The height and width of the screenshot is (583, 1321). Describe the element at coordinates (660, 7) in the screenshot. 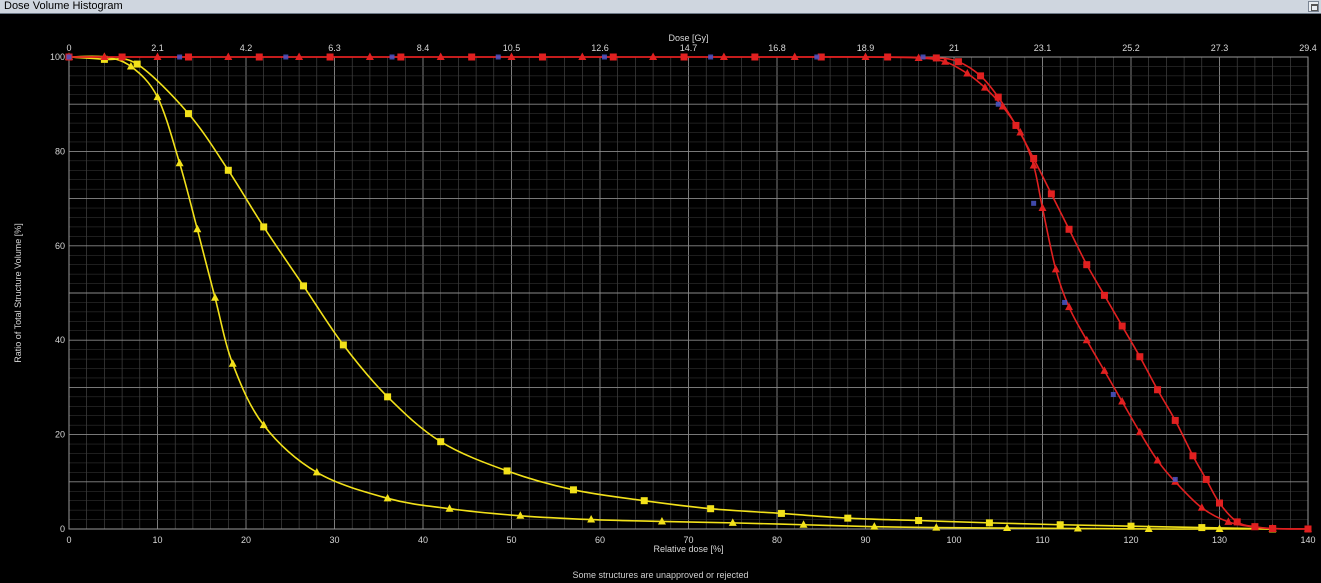

I see `title-bar: Dose Volume Histogram` at that location.